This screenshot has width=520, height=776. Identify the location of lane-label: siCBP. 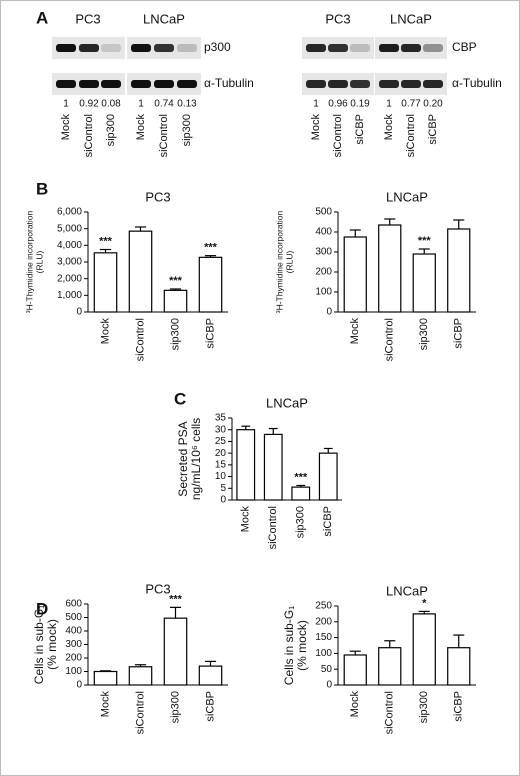
(360, 129).